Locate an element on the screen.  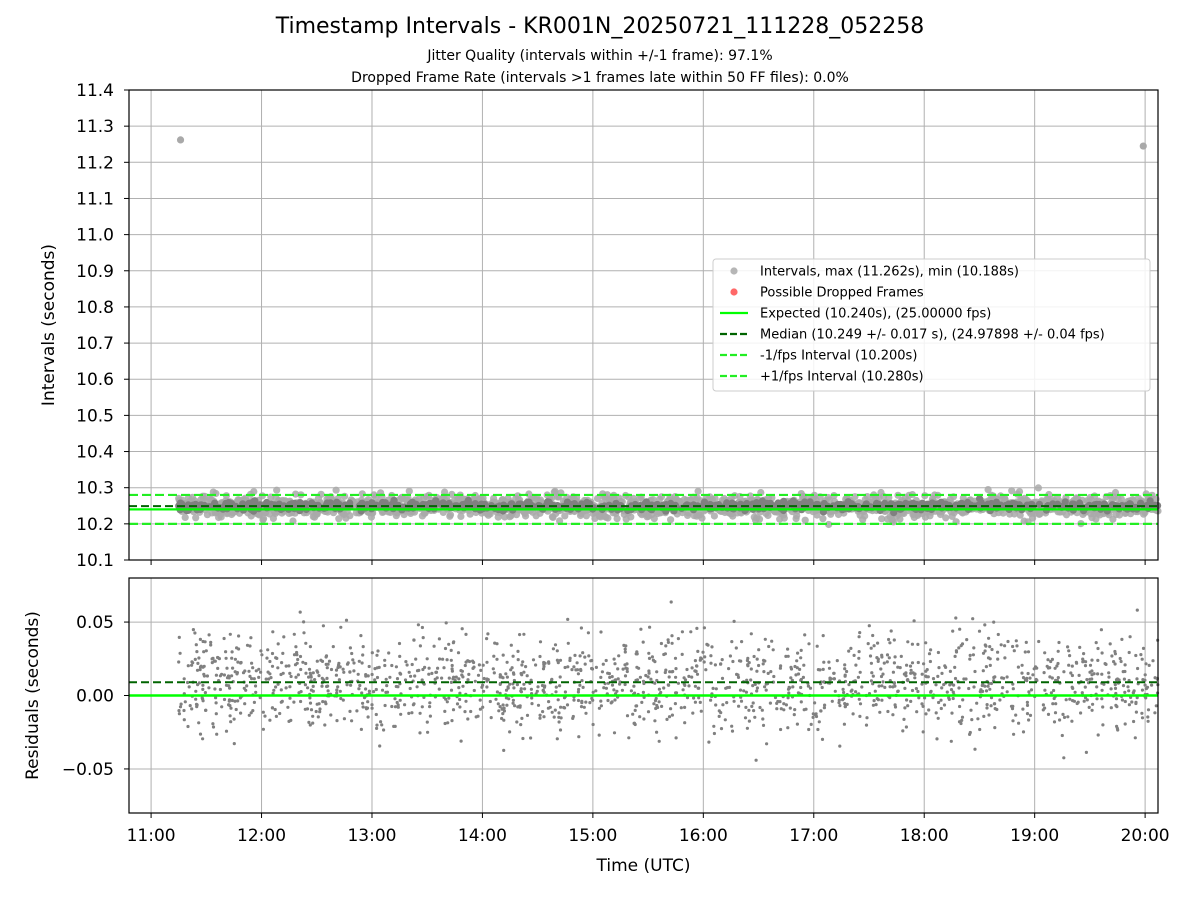
x-tick-label: 11:00 is located at coordinates (151, 836).